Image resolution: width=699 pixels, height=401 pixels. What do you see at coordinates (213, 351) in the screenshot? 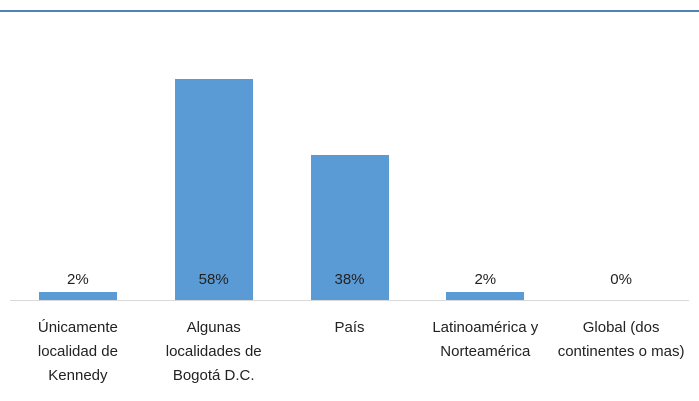
I see `x-tick-label: Algunas localidades de Bogotá D.C.` at bounding box center [213, 351].